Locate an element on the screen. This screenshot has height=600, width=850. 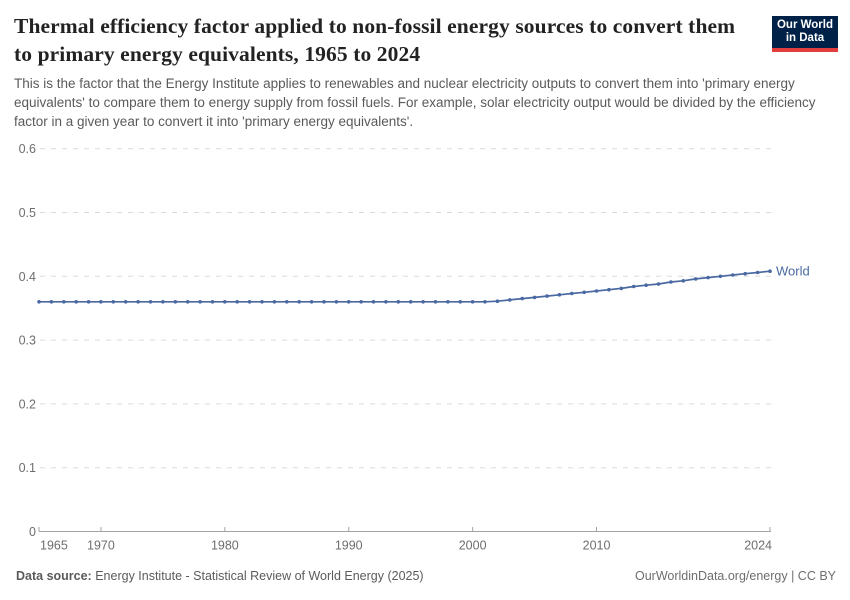
y-axis-labels: 0 0.1 0.2 0.3 0.4 0.5 0.6 is located at coordinates (27, 340).